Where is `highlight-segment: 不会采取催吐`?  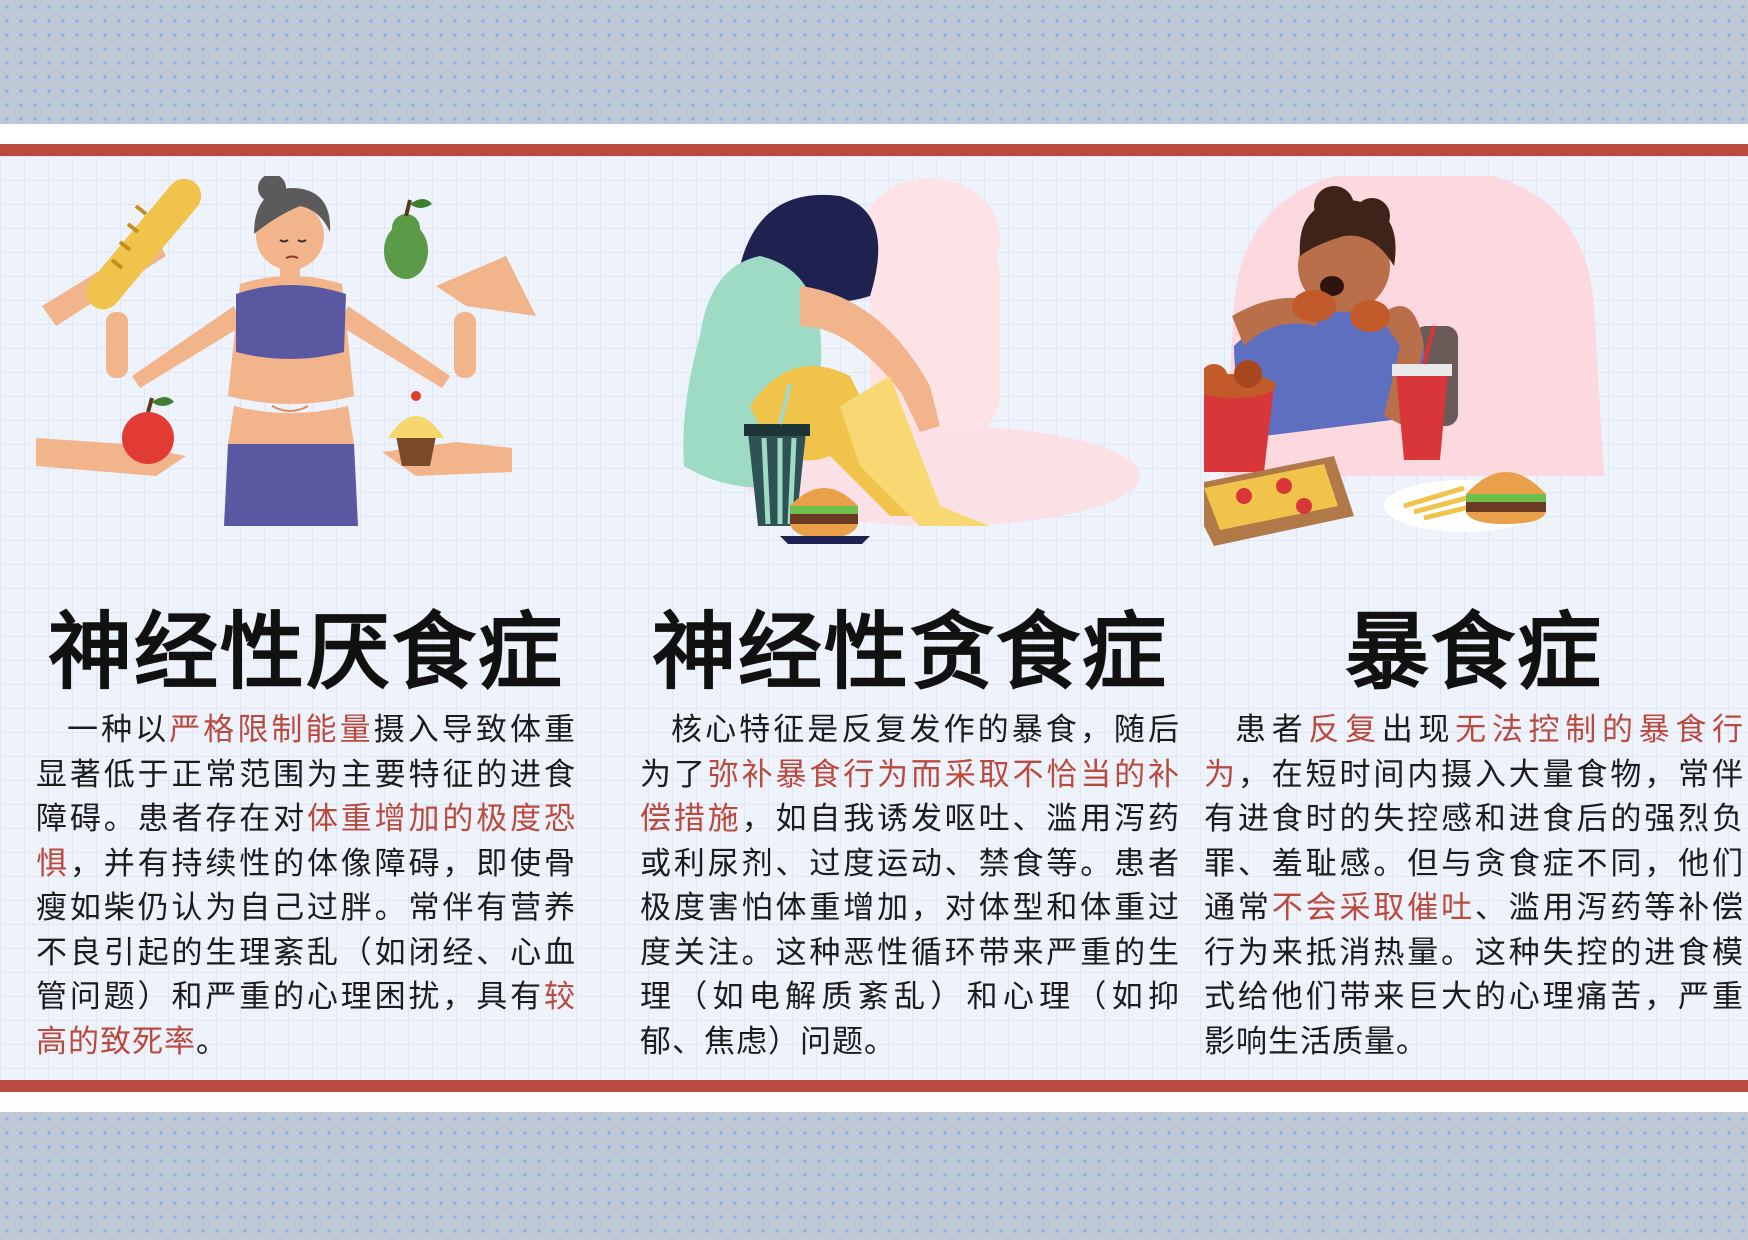
highlight-segment: 不会采取催吐 is located at coordinates (1373, 908).